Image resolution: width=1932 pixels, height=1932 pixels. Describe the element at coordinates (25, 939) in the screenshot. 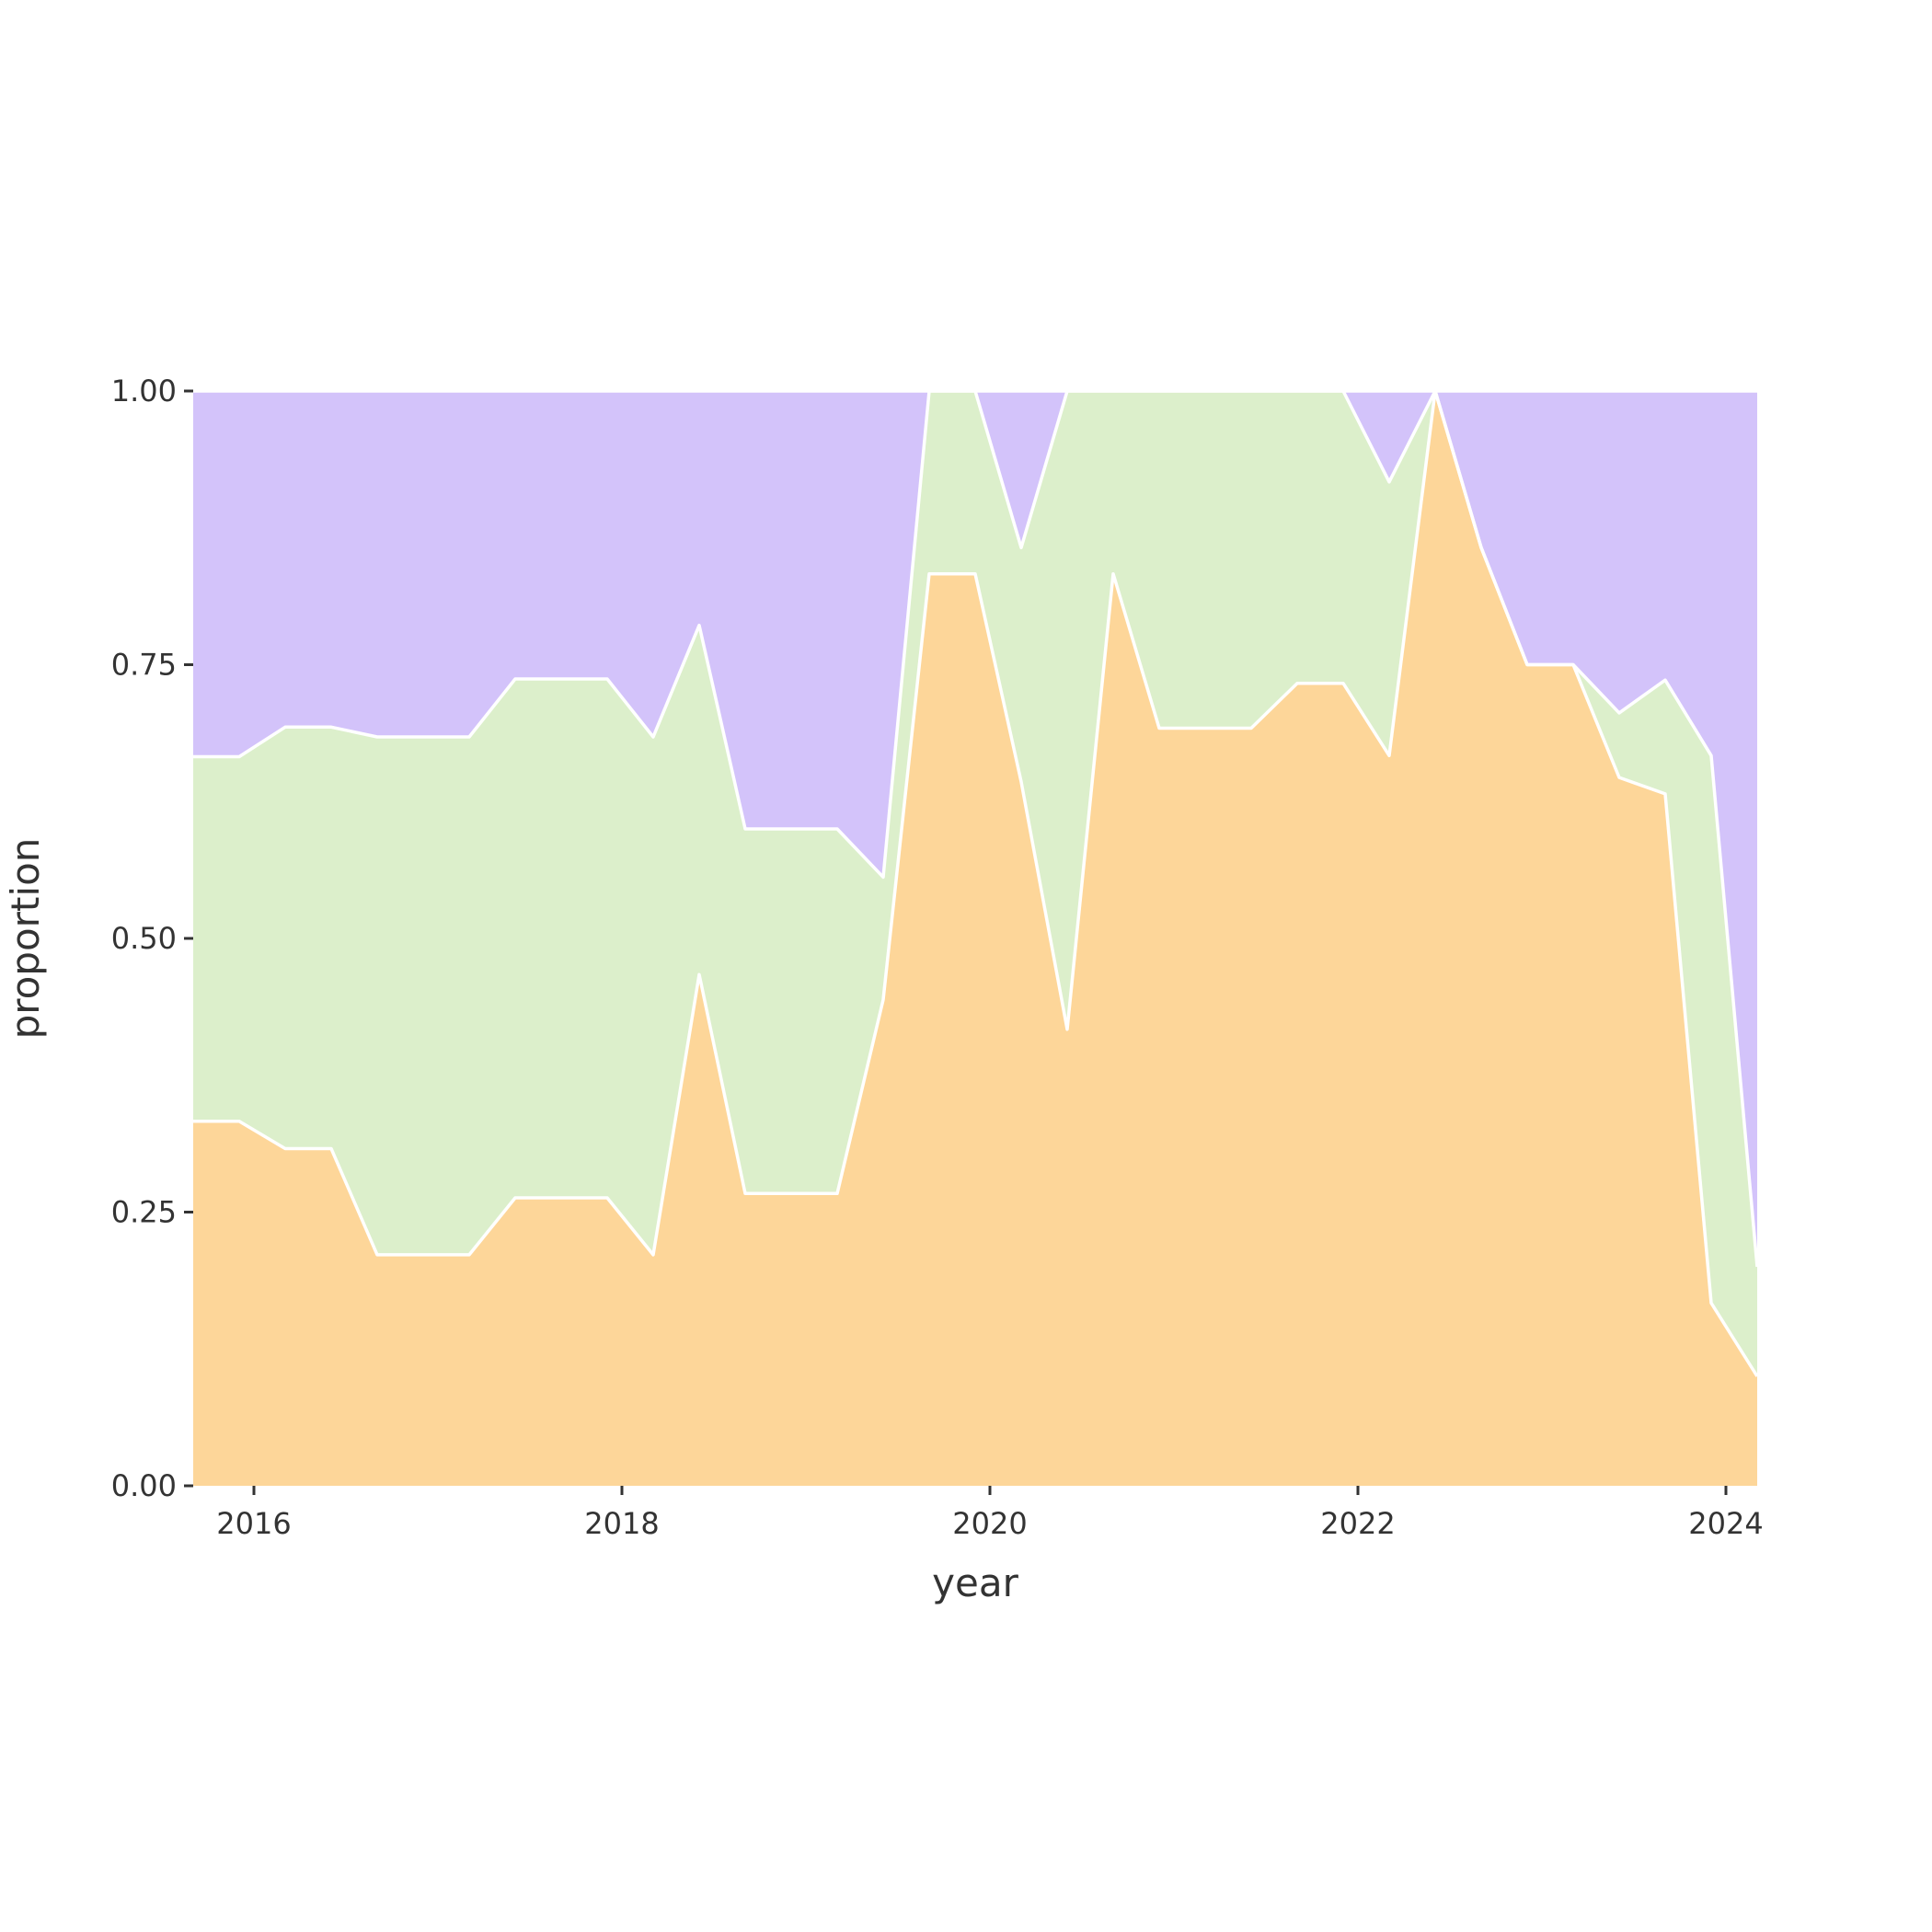

I see `y-axis-title: proportion` at that location.